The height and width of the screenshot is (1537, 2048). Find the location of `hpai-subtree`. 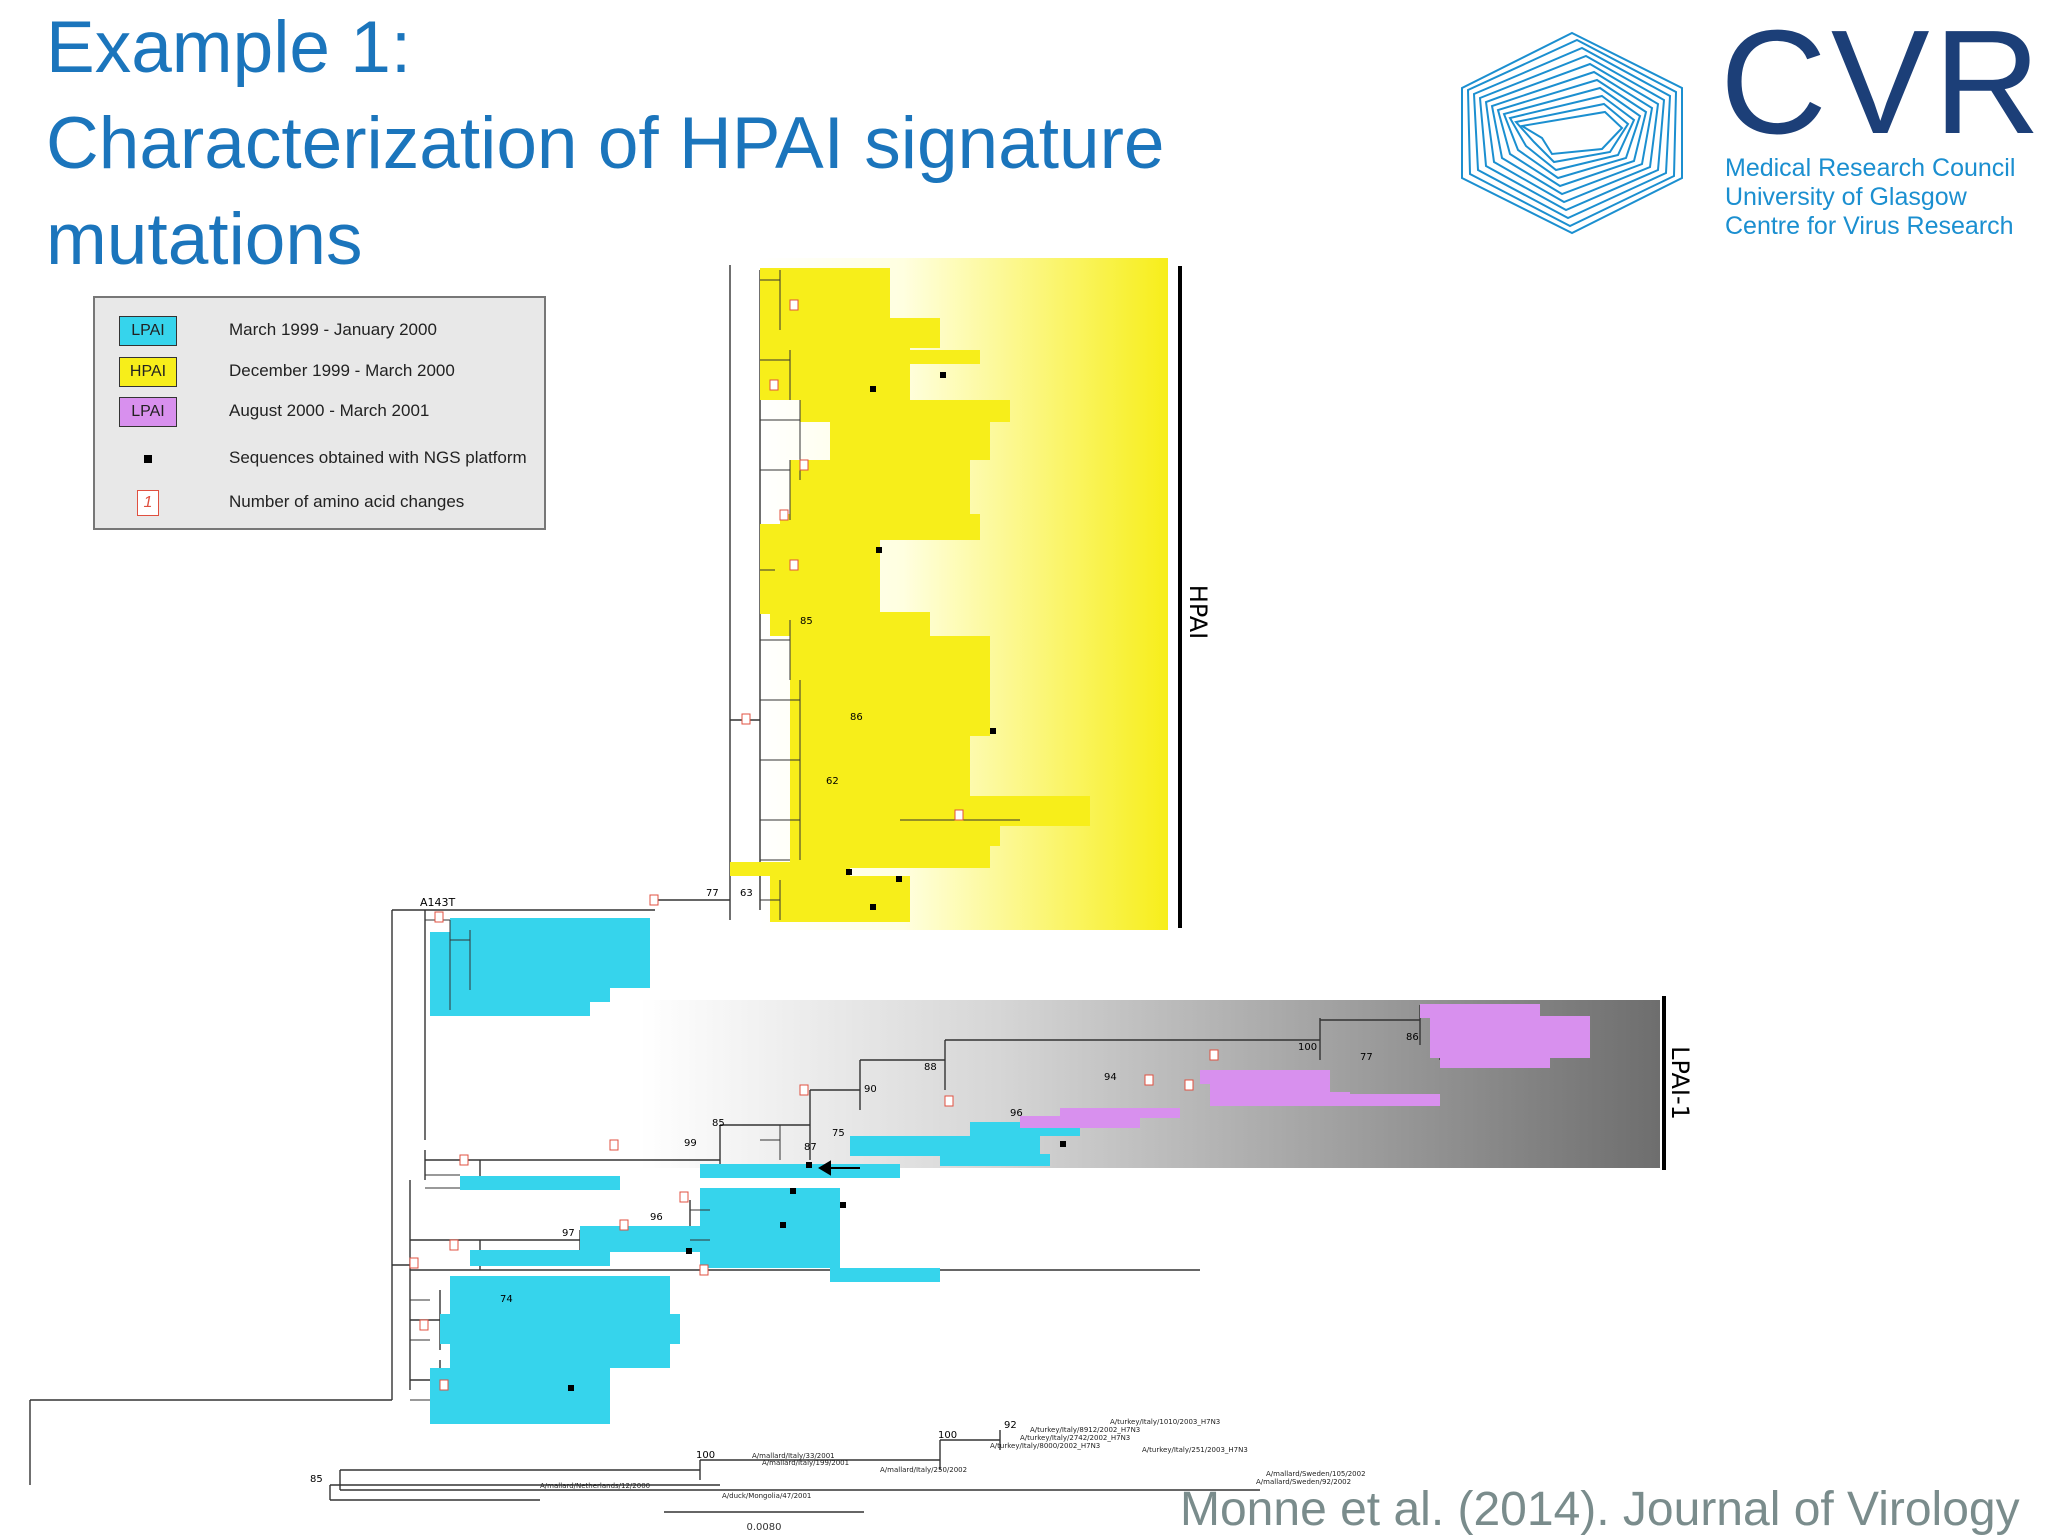

hpai-subtree is located at coordinates (890, 595).